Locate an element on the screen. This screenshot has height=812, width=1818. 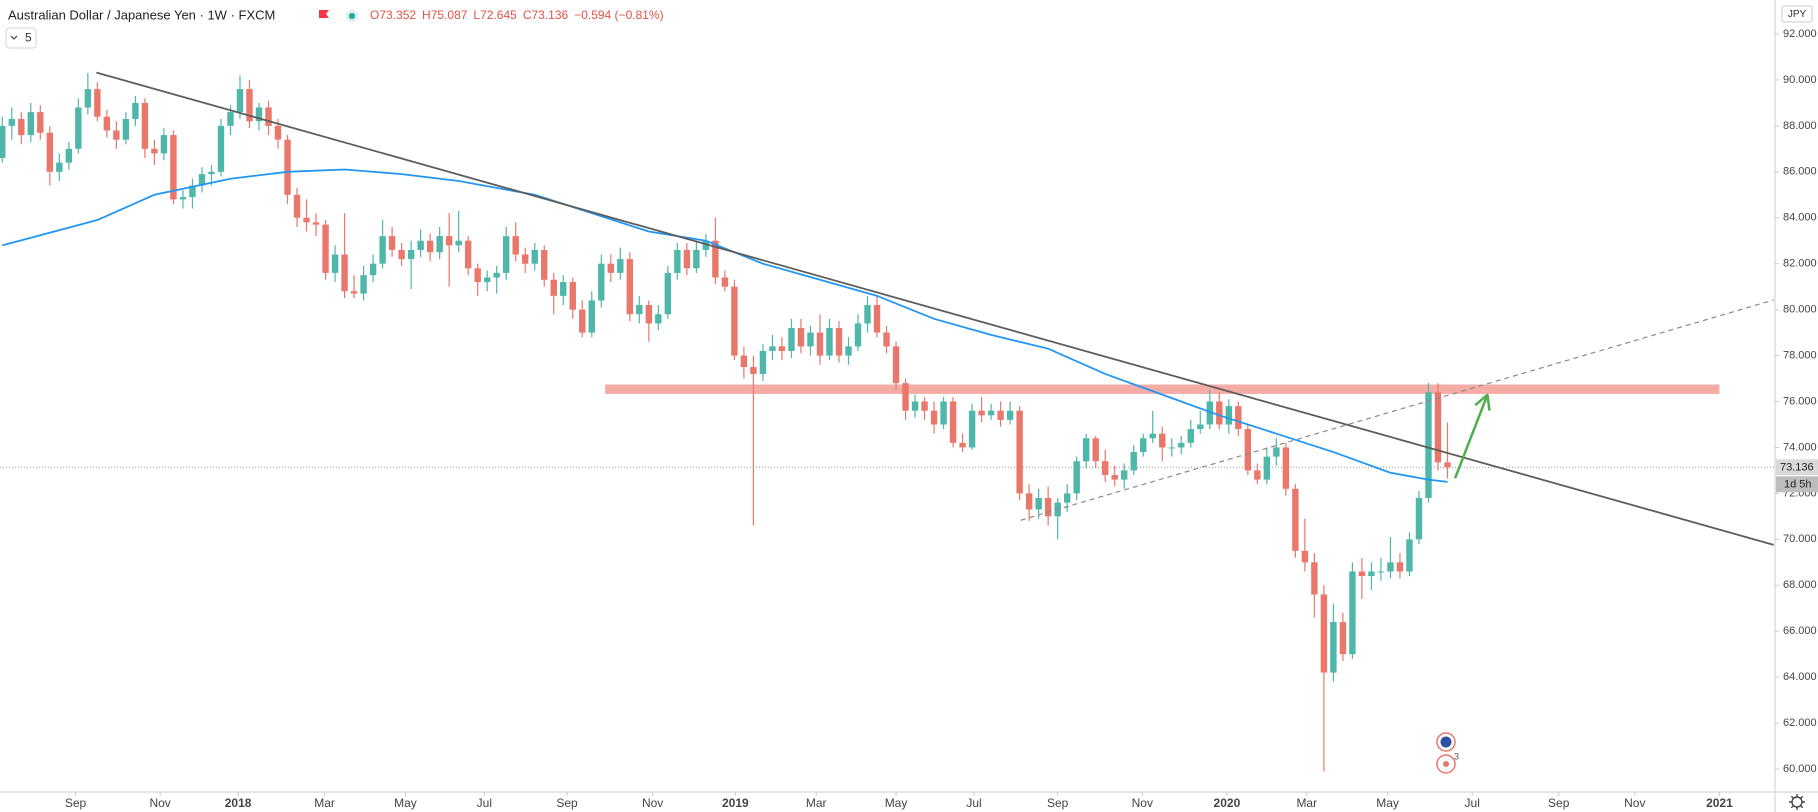
price-change: −0.594 (−0.81%) is located at coordinates (618, 15).